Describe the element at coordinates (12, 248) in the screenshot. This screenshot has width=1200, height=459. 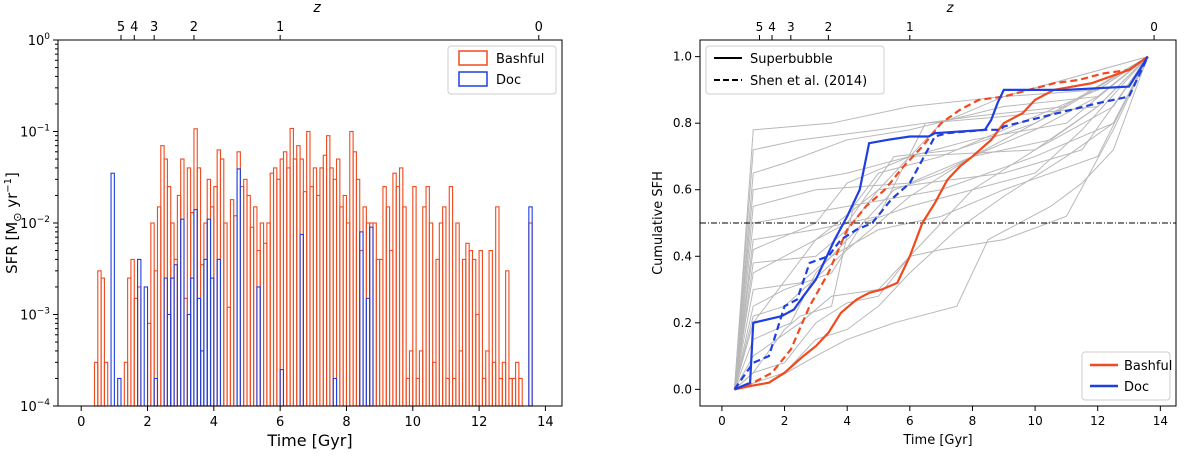
I see `left-ylabel-main: SFR [M` at that location.